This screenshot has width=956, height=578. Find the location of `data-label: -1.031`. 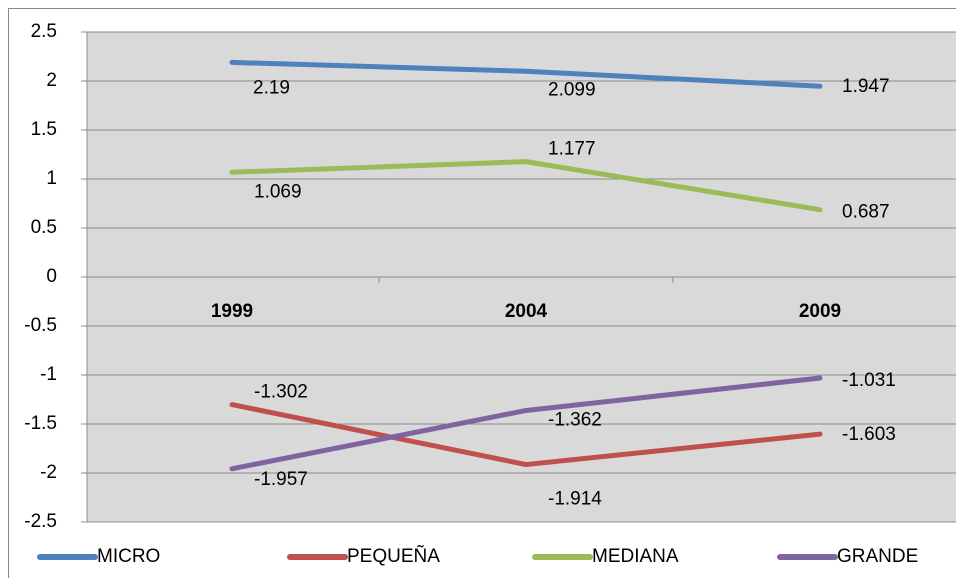

data-label: -1.031 is located at coordinates (869, 380).